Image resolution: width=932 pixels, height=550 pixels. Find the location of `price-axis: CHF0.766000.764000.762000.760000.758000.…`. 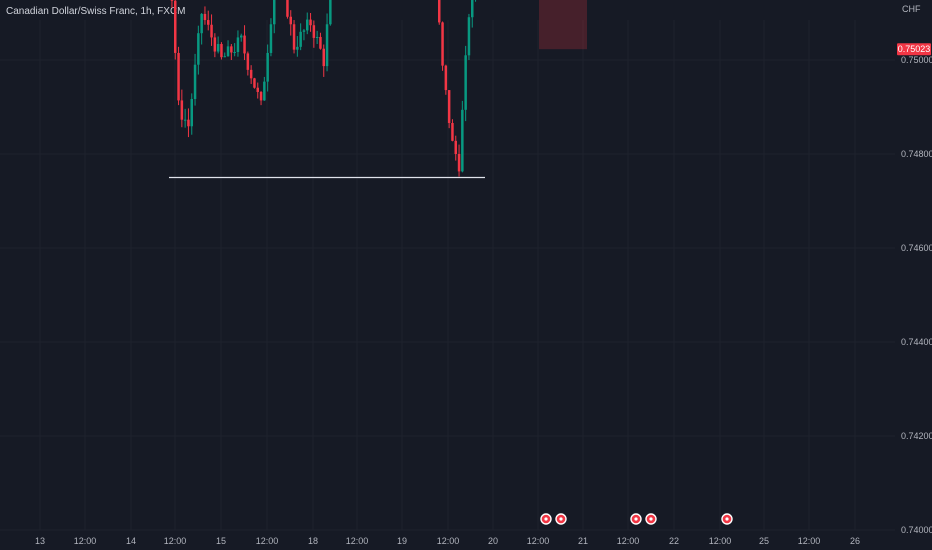

price-axis: CHF0.766000.764000.762000.760000.758000.… is located at coordinates (916, 269).